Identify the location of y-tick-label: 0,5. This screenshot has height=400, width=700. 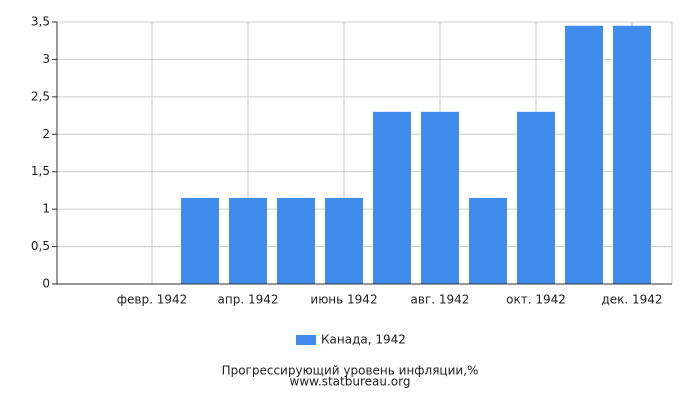
(40, 246).